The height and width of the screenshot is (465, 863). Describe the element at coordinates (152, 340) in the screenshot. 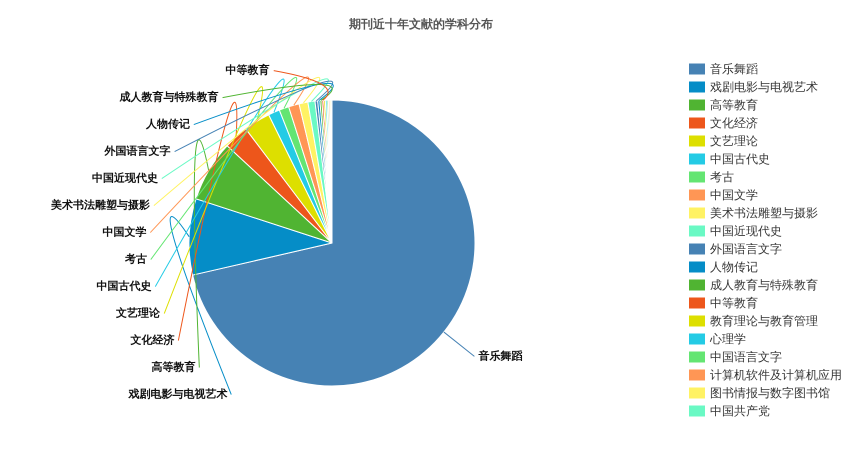

I see `slice-label: 文化经济` at that location.